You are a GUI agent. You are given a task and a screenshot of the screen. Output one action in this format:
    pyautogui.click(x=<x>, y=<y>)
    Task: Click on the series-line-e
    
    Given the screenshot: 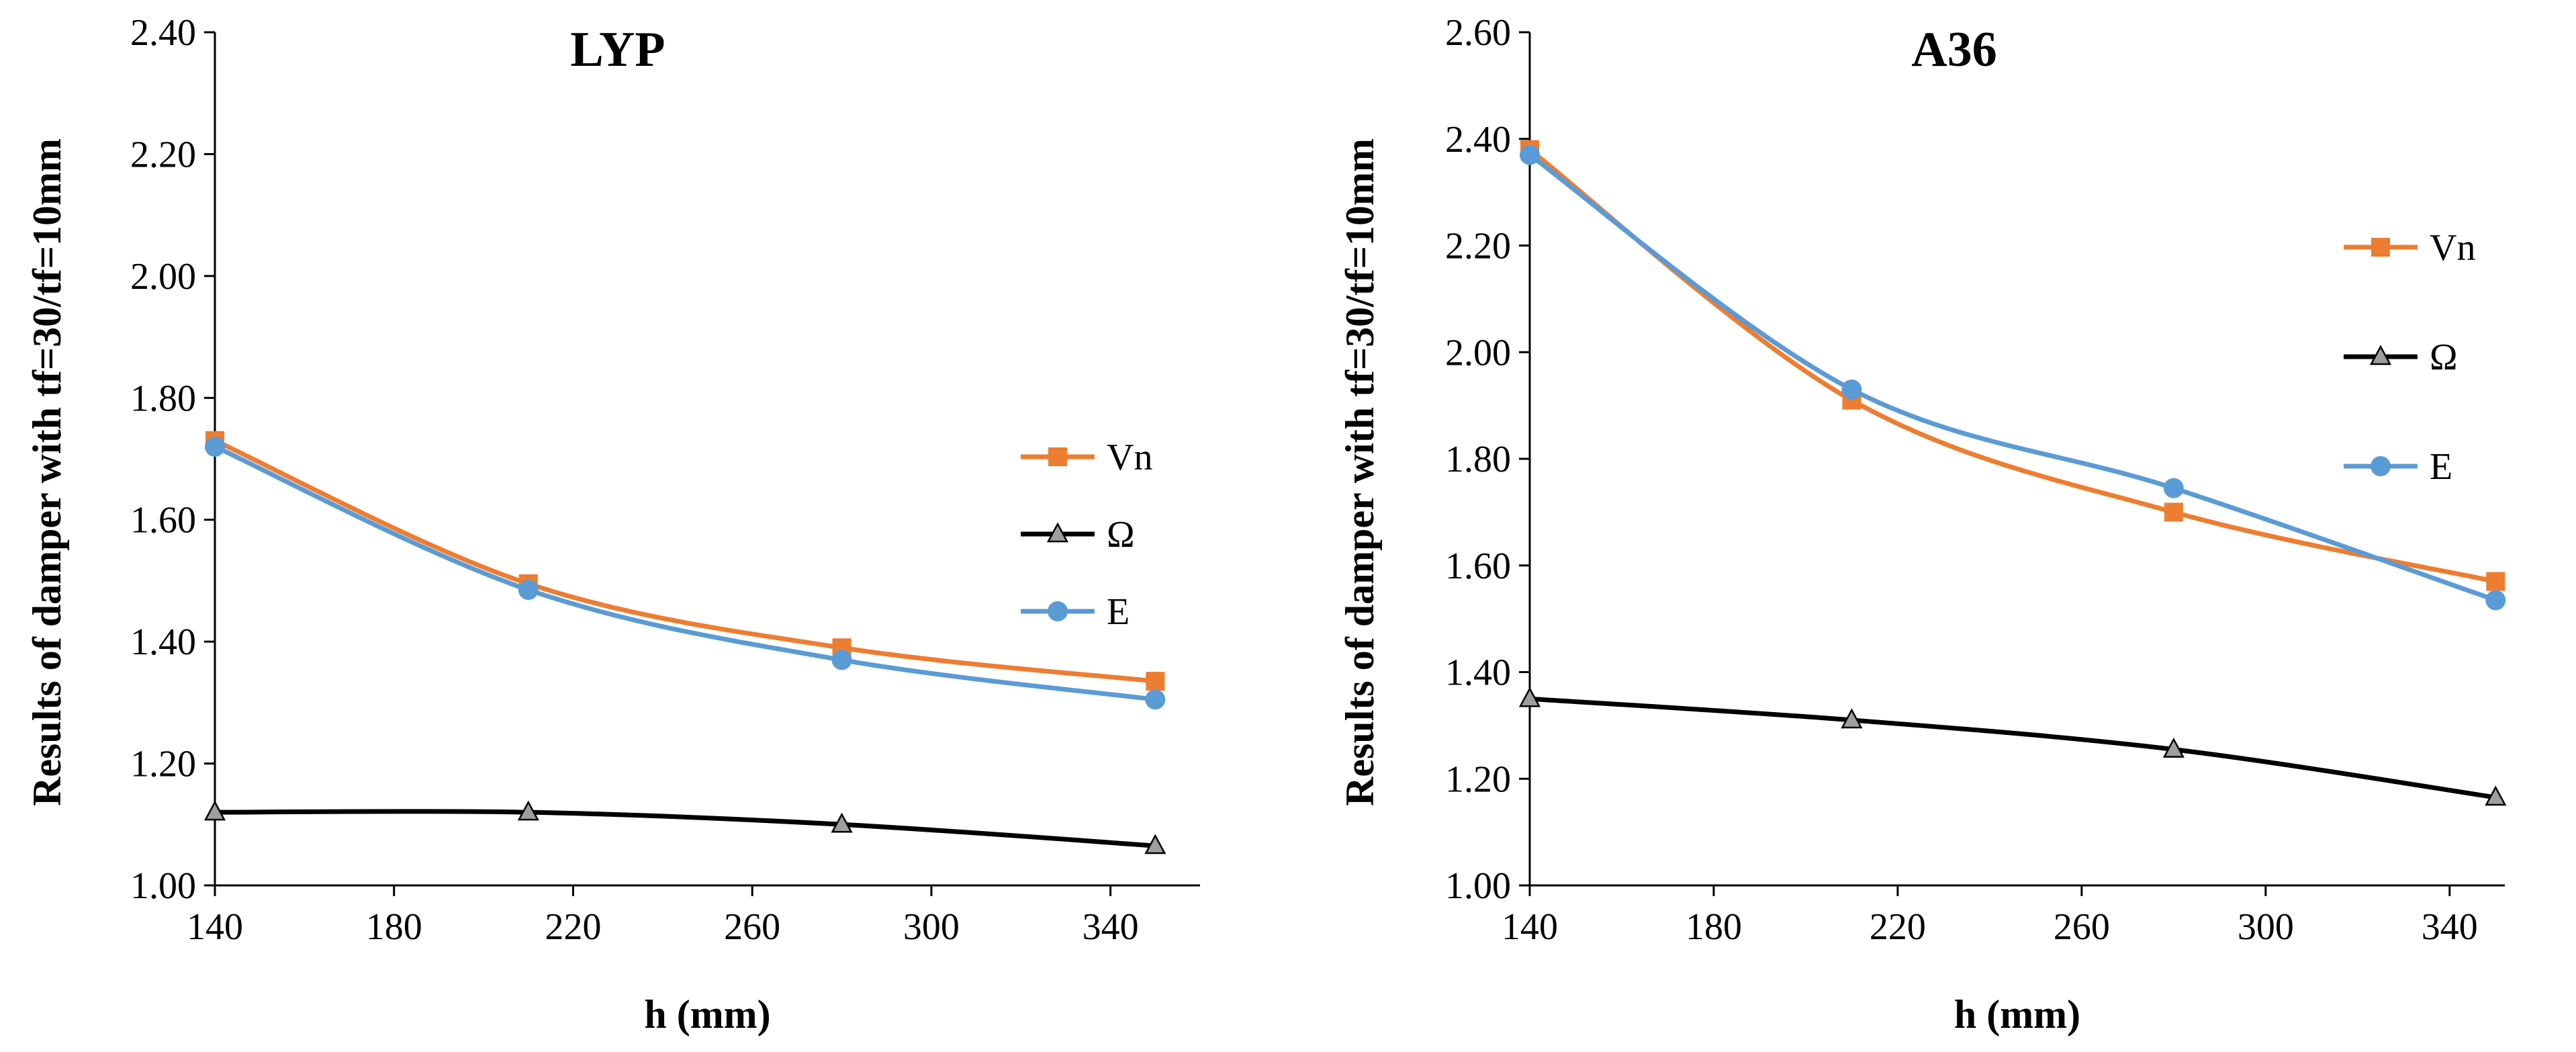 What is the action you would take?
    pyautogui.click(x=685, y=573)
    